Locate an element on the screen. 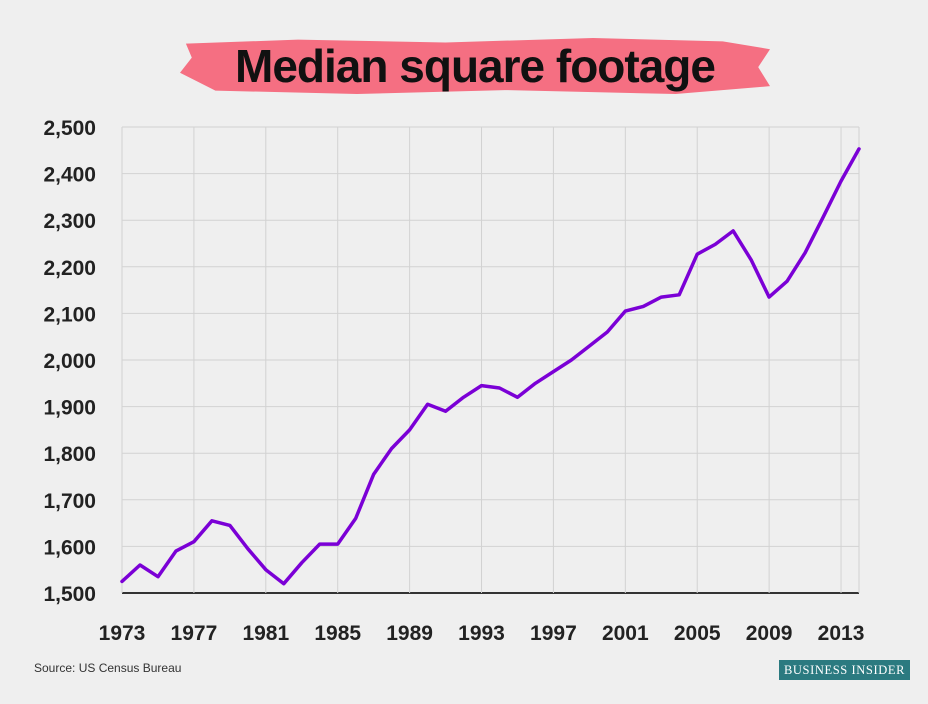 The image size is (928, 704). title-highlight is located at coordinates (475, 66).